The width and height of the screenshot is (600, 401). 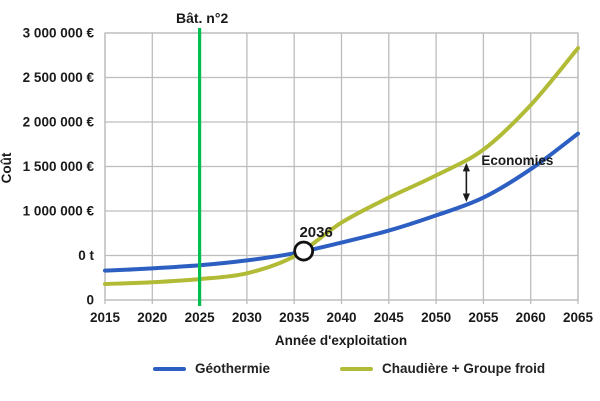 I want to click on y-tick-label: 3 000 000 €, so click(x=59, y=33).